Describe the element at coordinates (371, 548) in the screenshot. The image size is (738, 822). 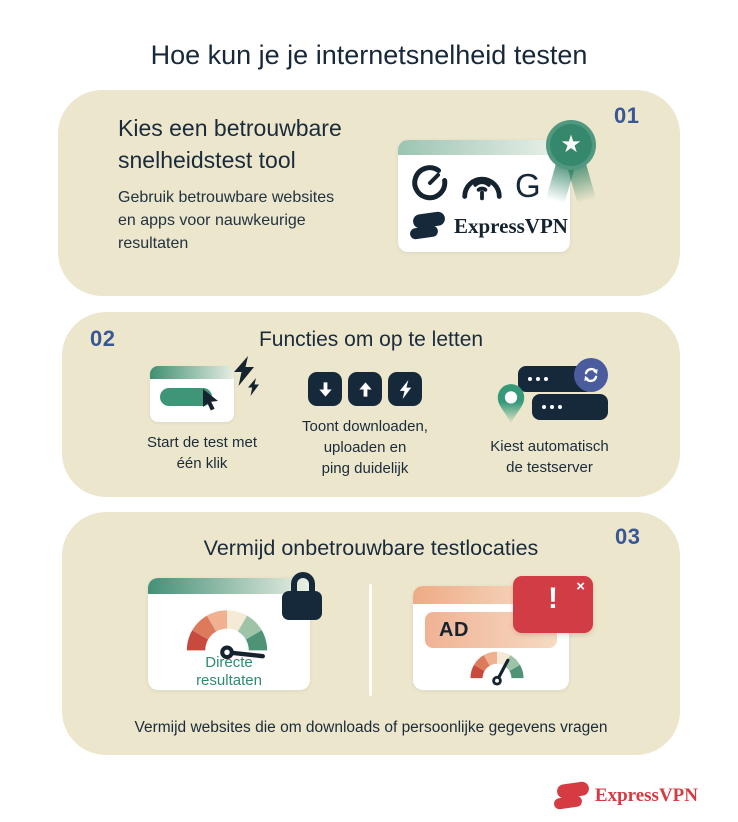
I see `step3-heading: Vermijd onbetrouwbare testlocaties` at that location.